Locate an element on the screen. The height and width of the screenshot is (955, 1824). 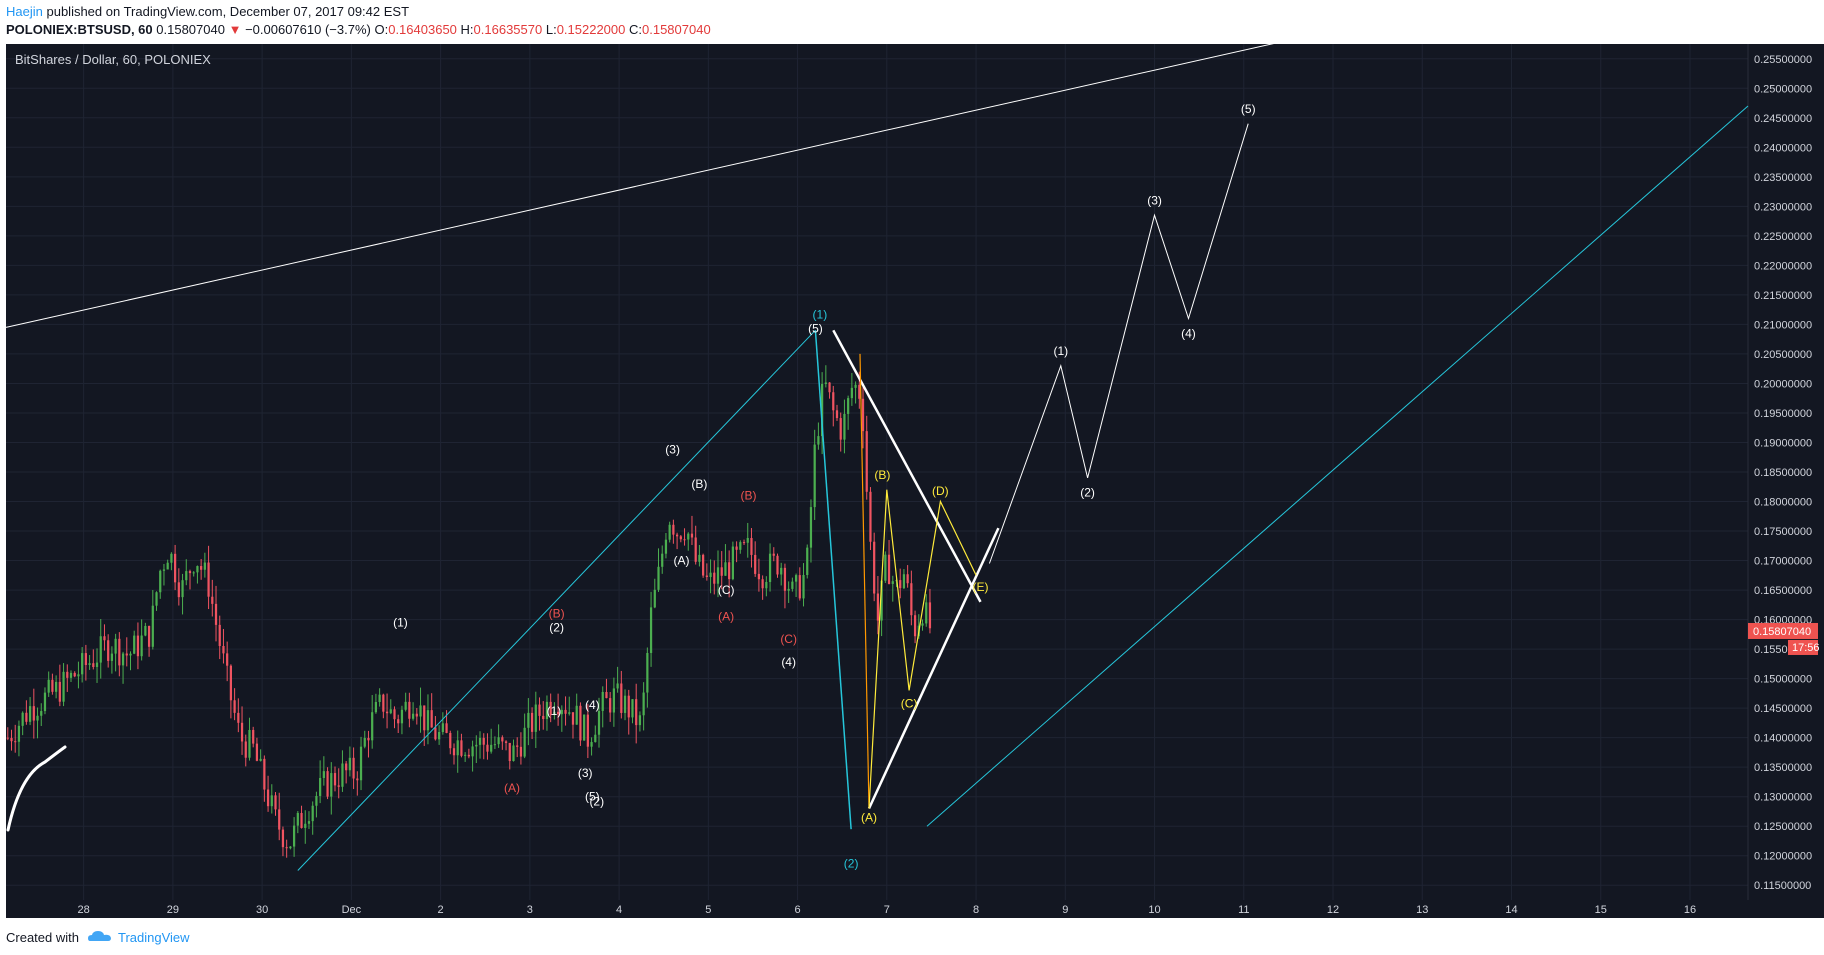
wave-label: (C) is located at coordinates (909, 703).